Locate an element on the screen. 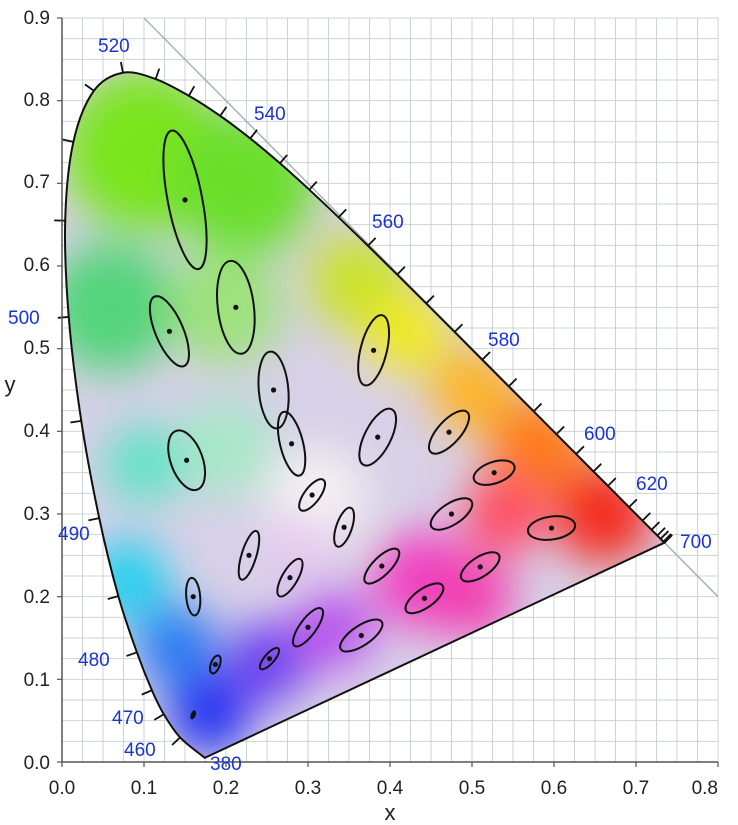 The height and width of the screenshot is (825, 738). x-tick-label: 0.0 is located at coordinates (62, 788).